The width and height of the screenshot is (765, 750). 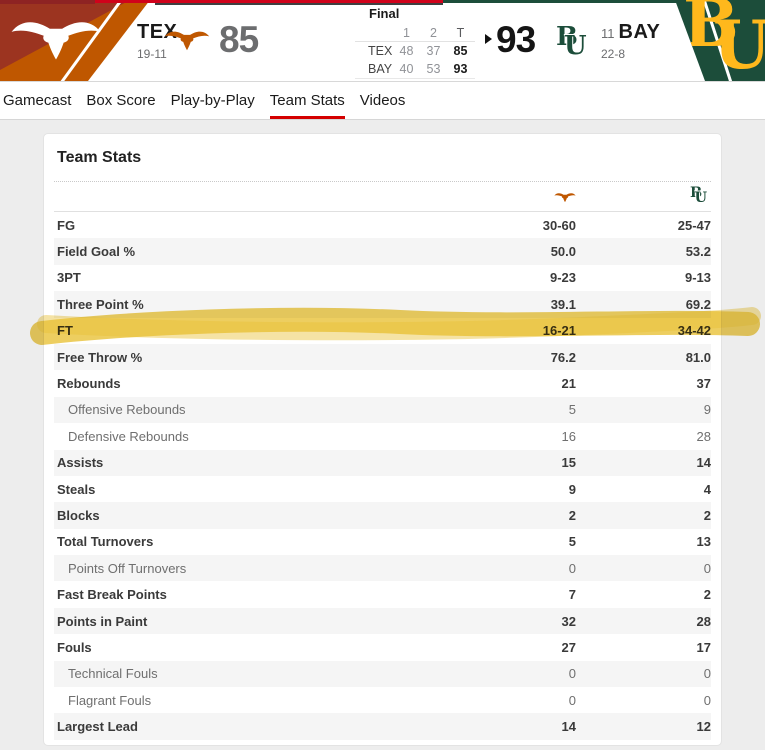 I want to click on period-1-header: 1, so click(x=406, y=32).